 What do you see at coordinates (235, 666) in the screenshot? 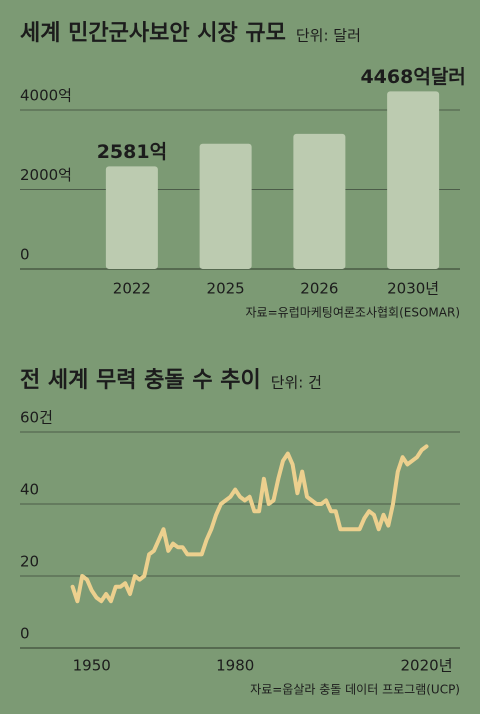
I see `x-tick-label: 1980` at bounding box center [235, 666].